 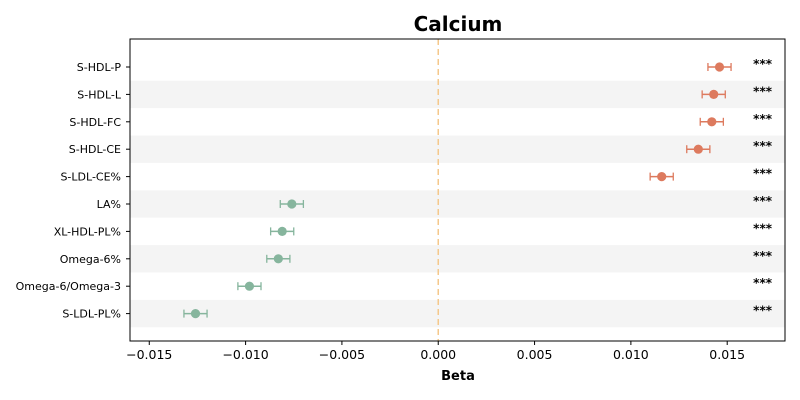 I want to click on y-tick-label: S-LDL-PL%, so click(x=91, y=314).